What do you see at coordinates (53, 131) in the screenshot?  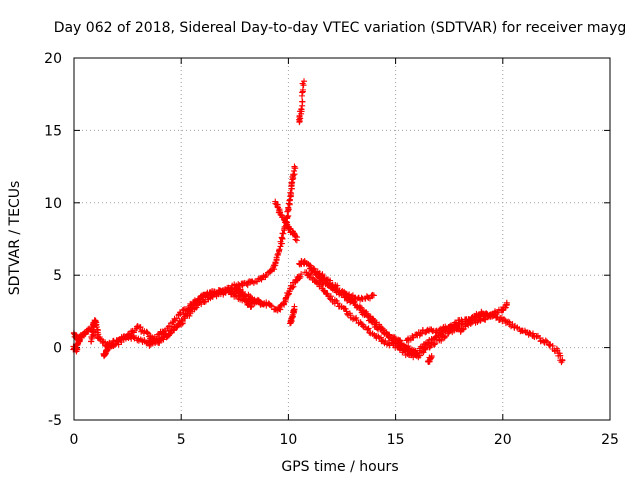 I see `y-tick-label: 15` at bounding box center [53, 131].